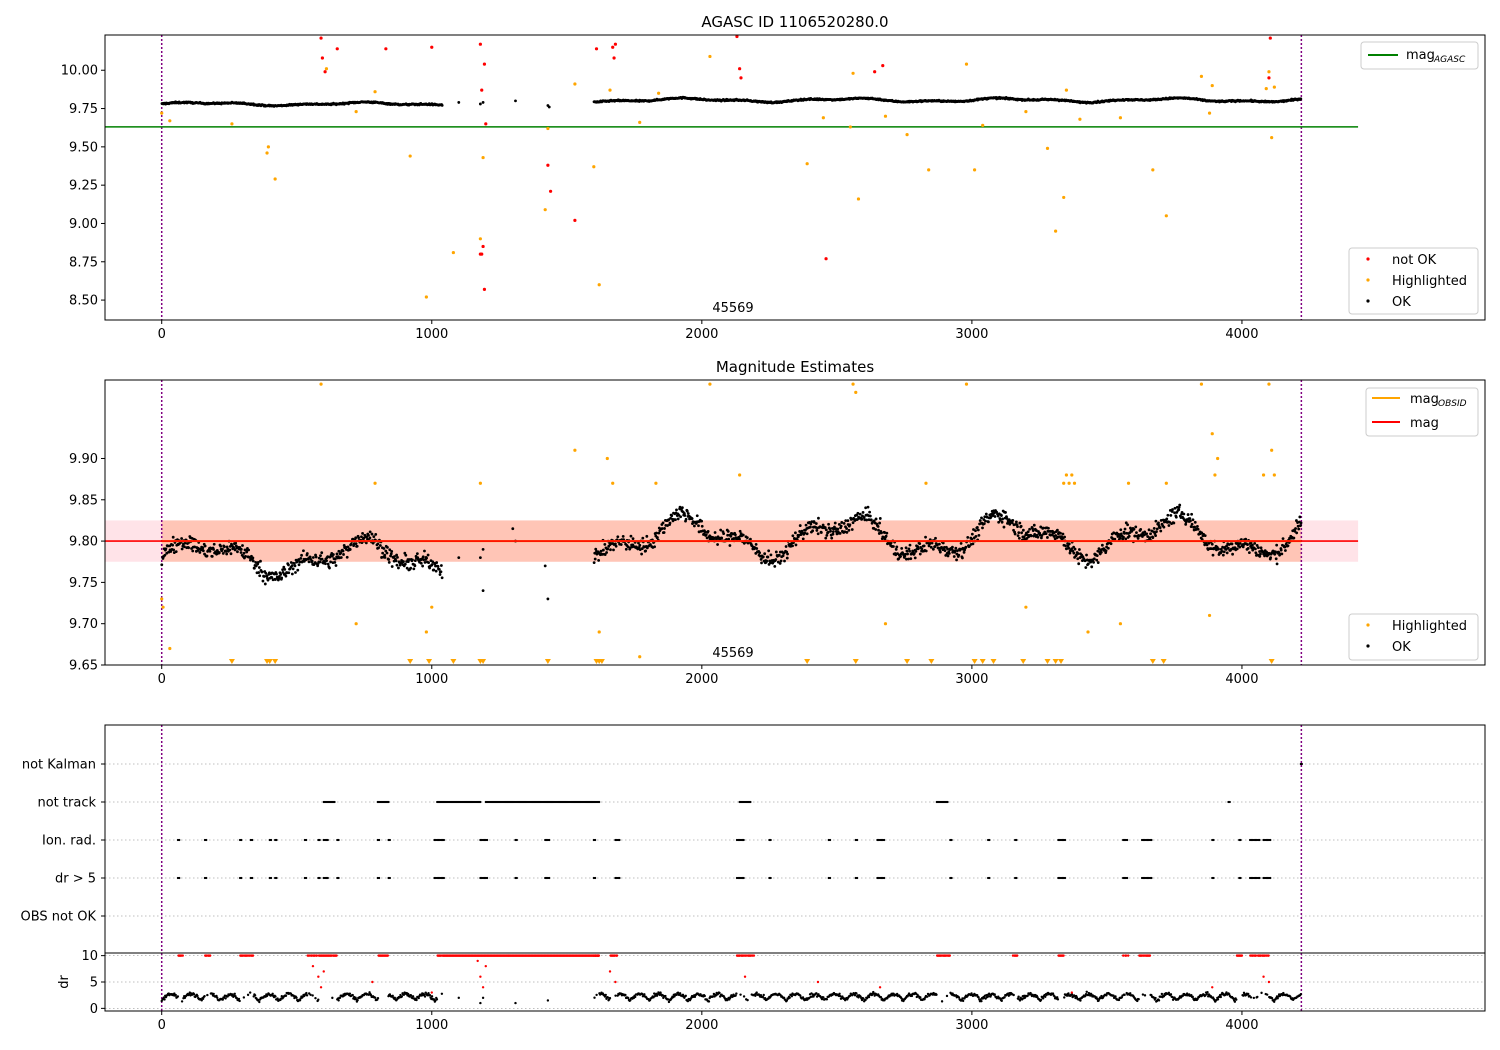  What do you see at coordinates (1047, 661) in the screenshot?
I see `p2-highlighted-below-marker` at bounding box center [1047, 661].